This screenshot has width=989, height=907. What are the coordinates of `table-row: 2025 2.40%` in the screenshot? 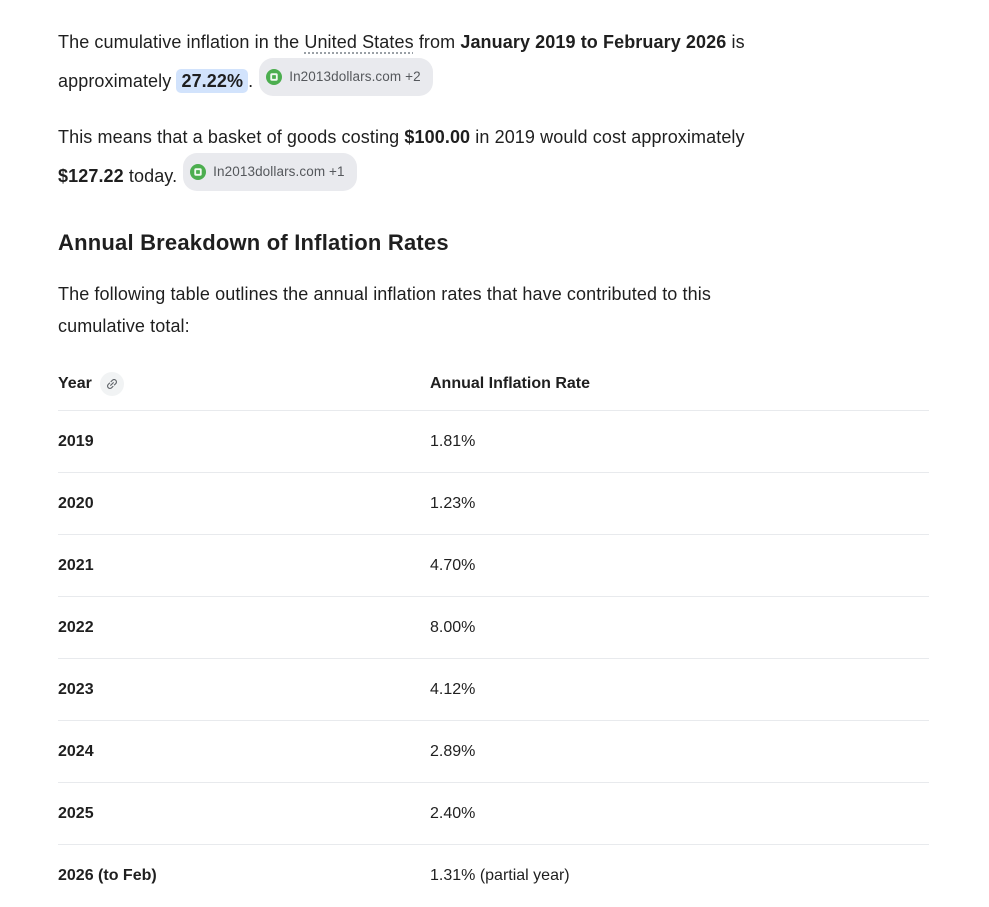 It's located at (493, 813).